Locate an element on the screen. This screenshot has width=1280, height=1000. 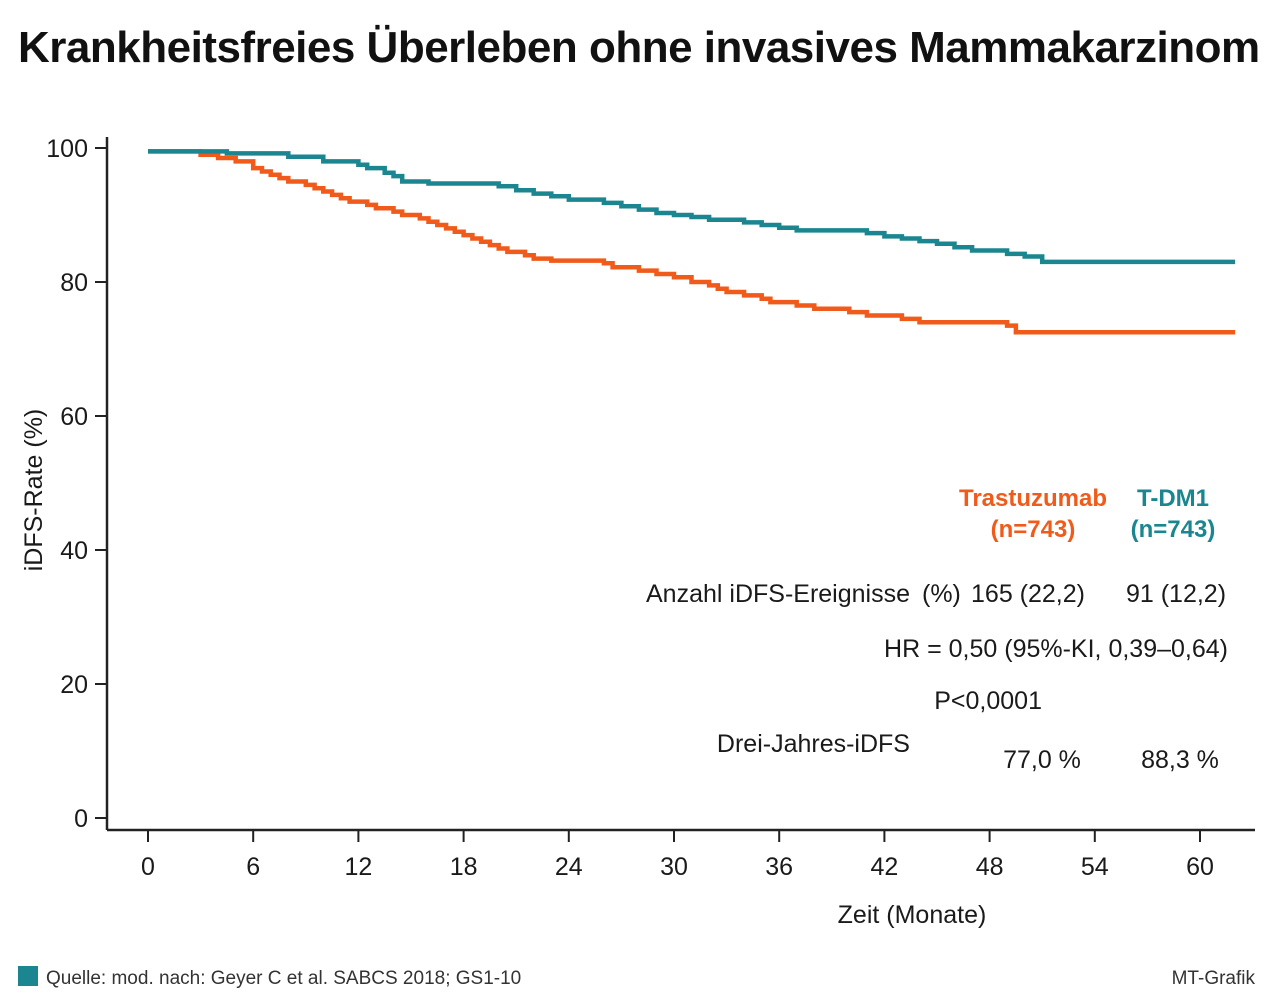
events-tdm1: 91 (12,2) is located at coordinates (1176, 594).